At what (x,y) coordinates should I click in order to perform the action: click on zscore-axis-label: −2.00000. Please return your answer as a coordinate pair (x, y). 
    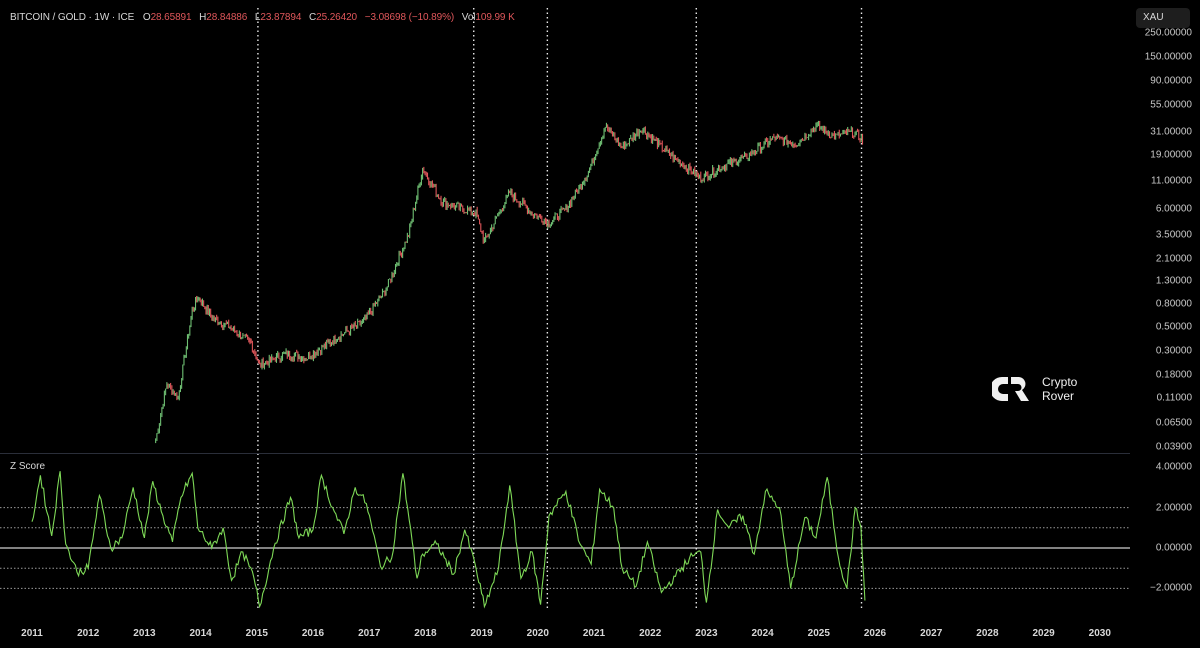
    Looking at the image, I should click on (1171, 588).